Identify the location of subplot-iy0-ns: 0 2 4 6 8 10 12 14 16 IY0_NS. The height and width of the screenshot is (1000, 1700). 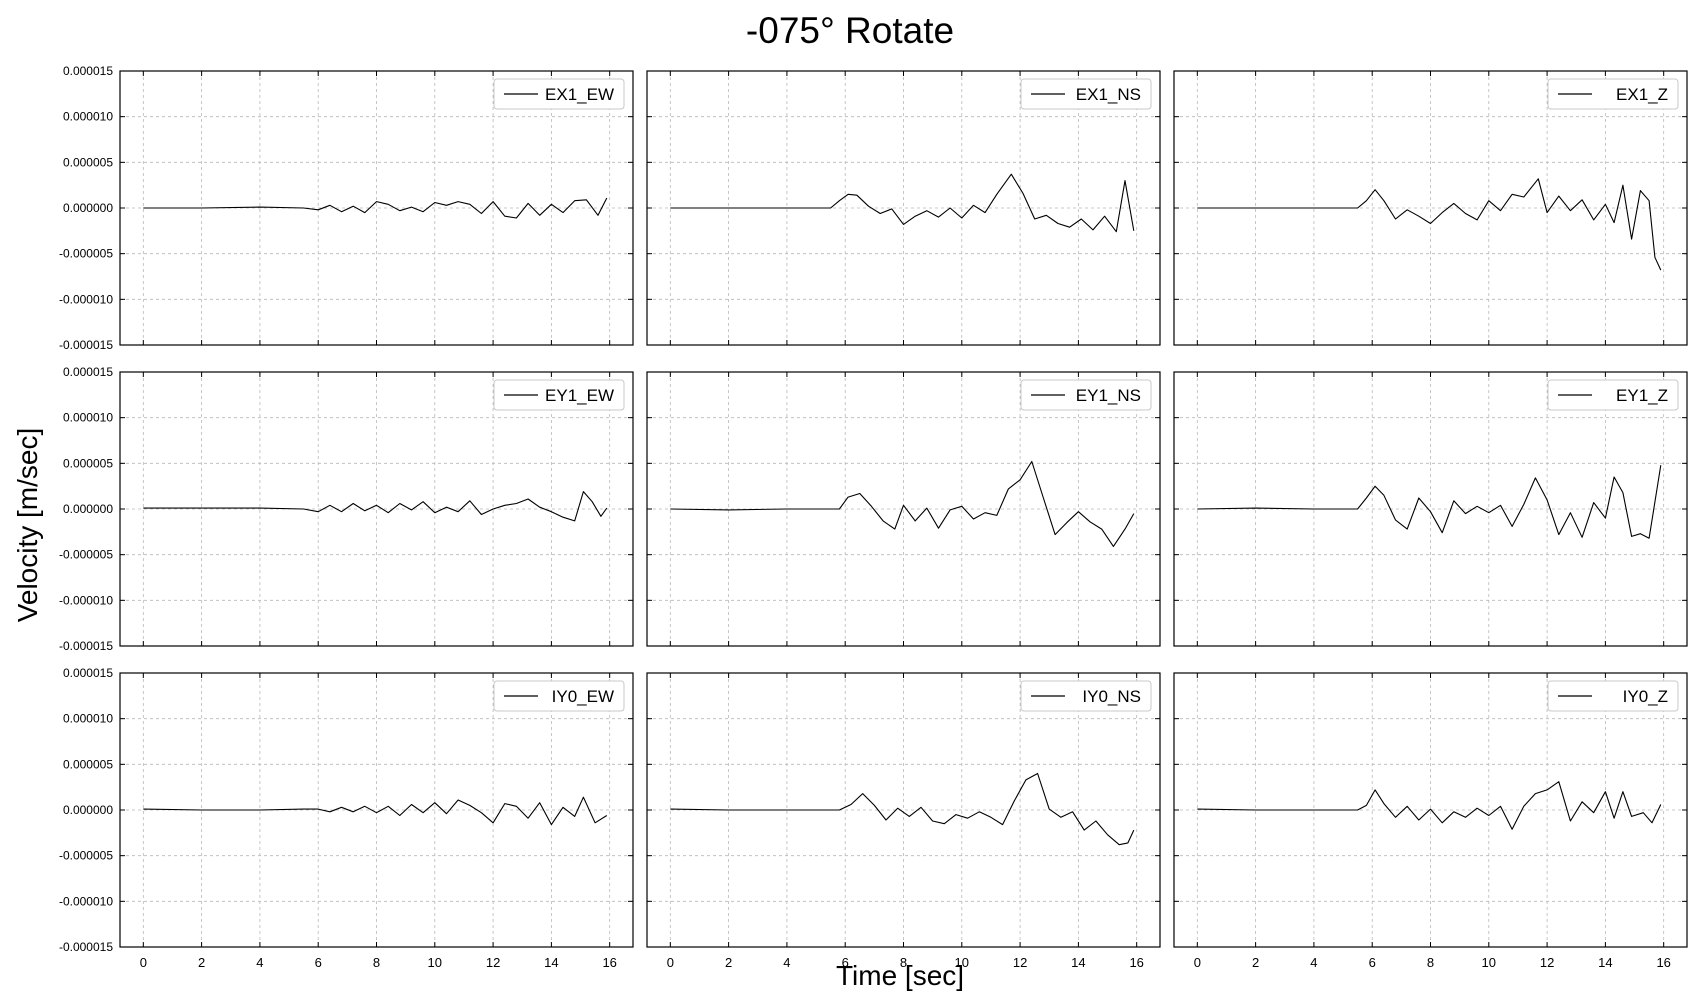
(903, 821).